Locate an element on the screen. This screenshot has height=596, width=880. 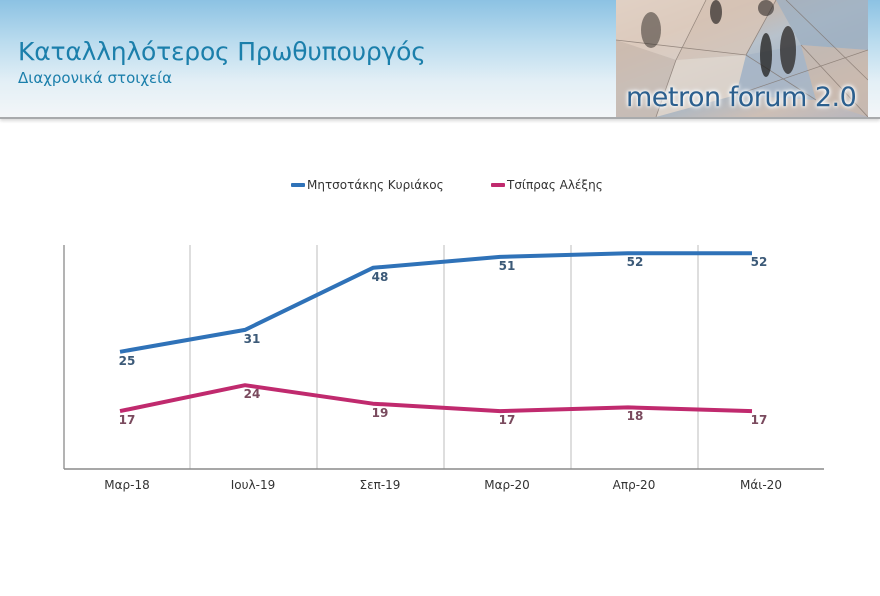
x-axis-label: Μαρ-20 is located at coordinates (507, 485).